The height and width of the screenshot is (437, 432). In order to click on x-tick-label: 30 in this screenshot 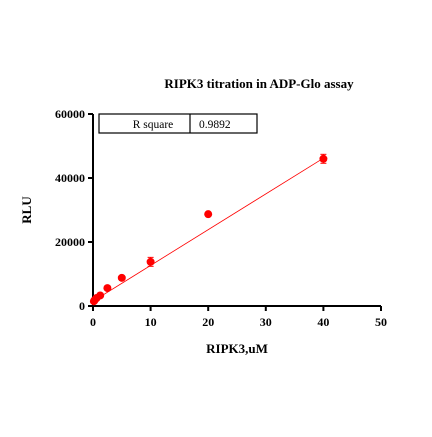, I will do `click(266, 322)`.